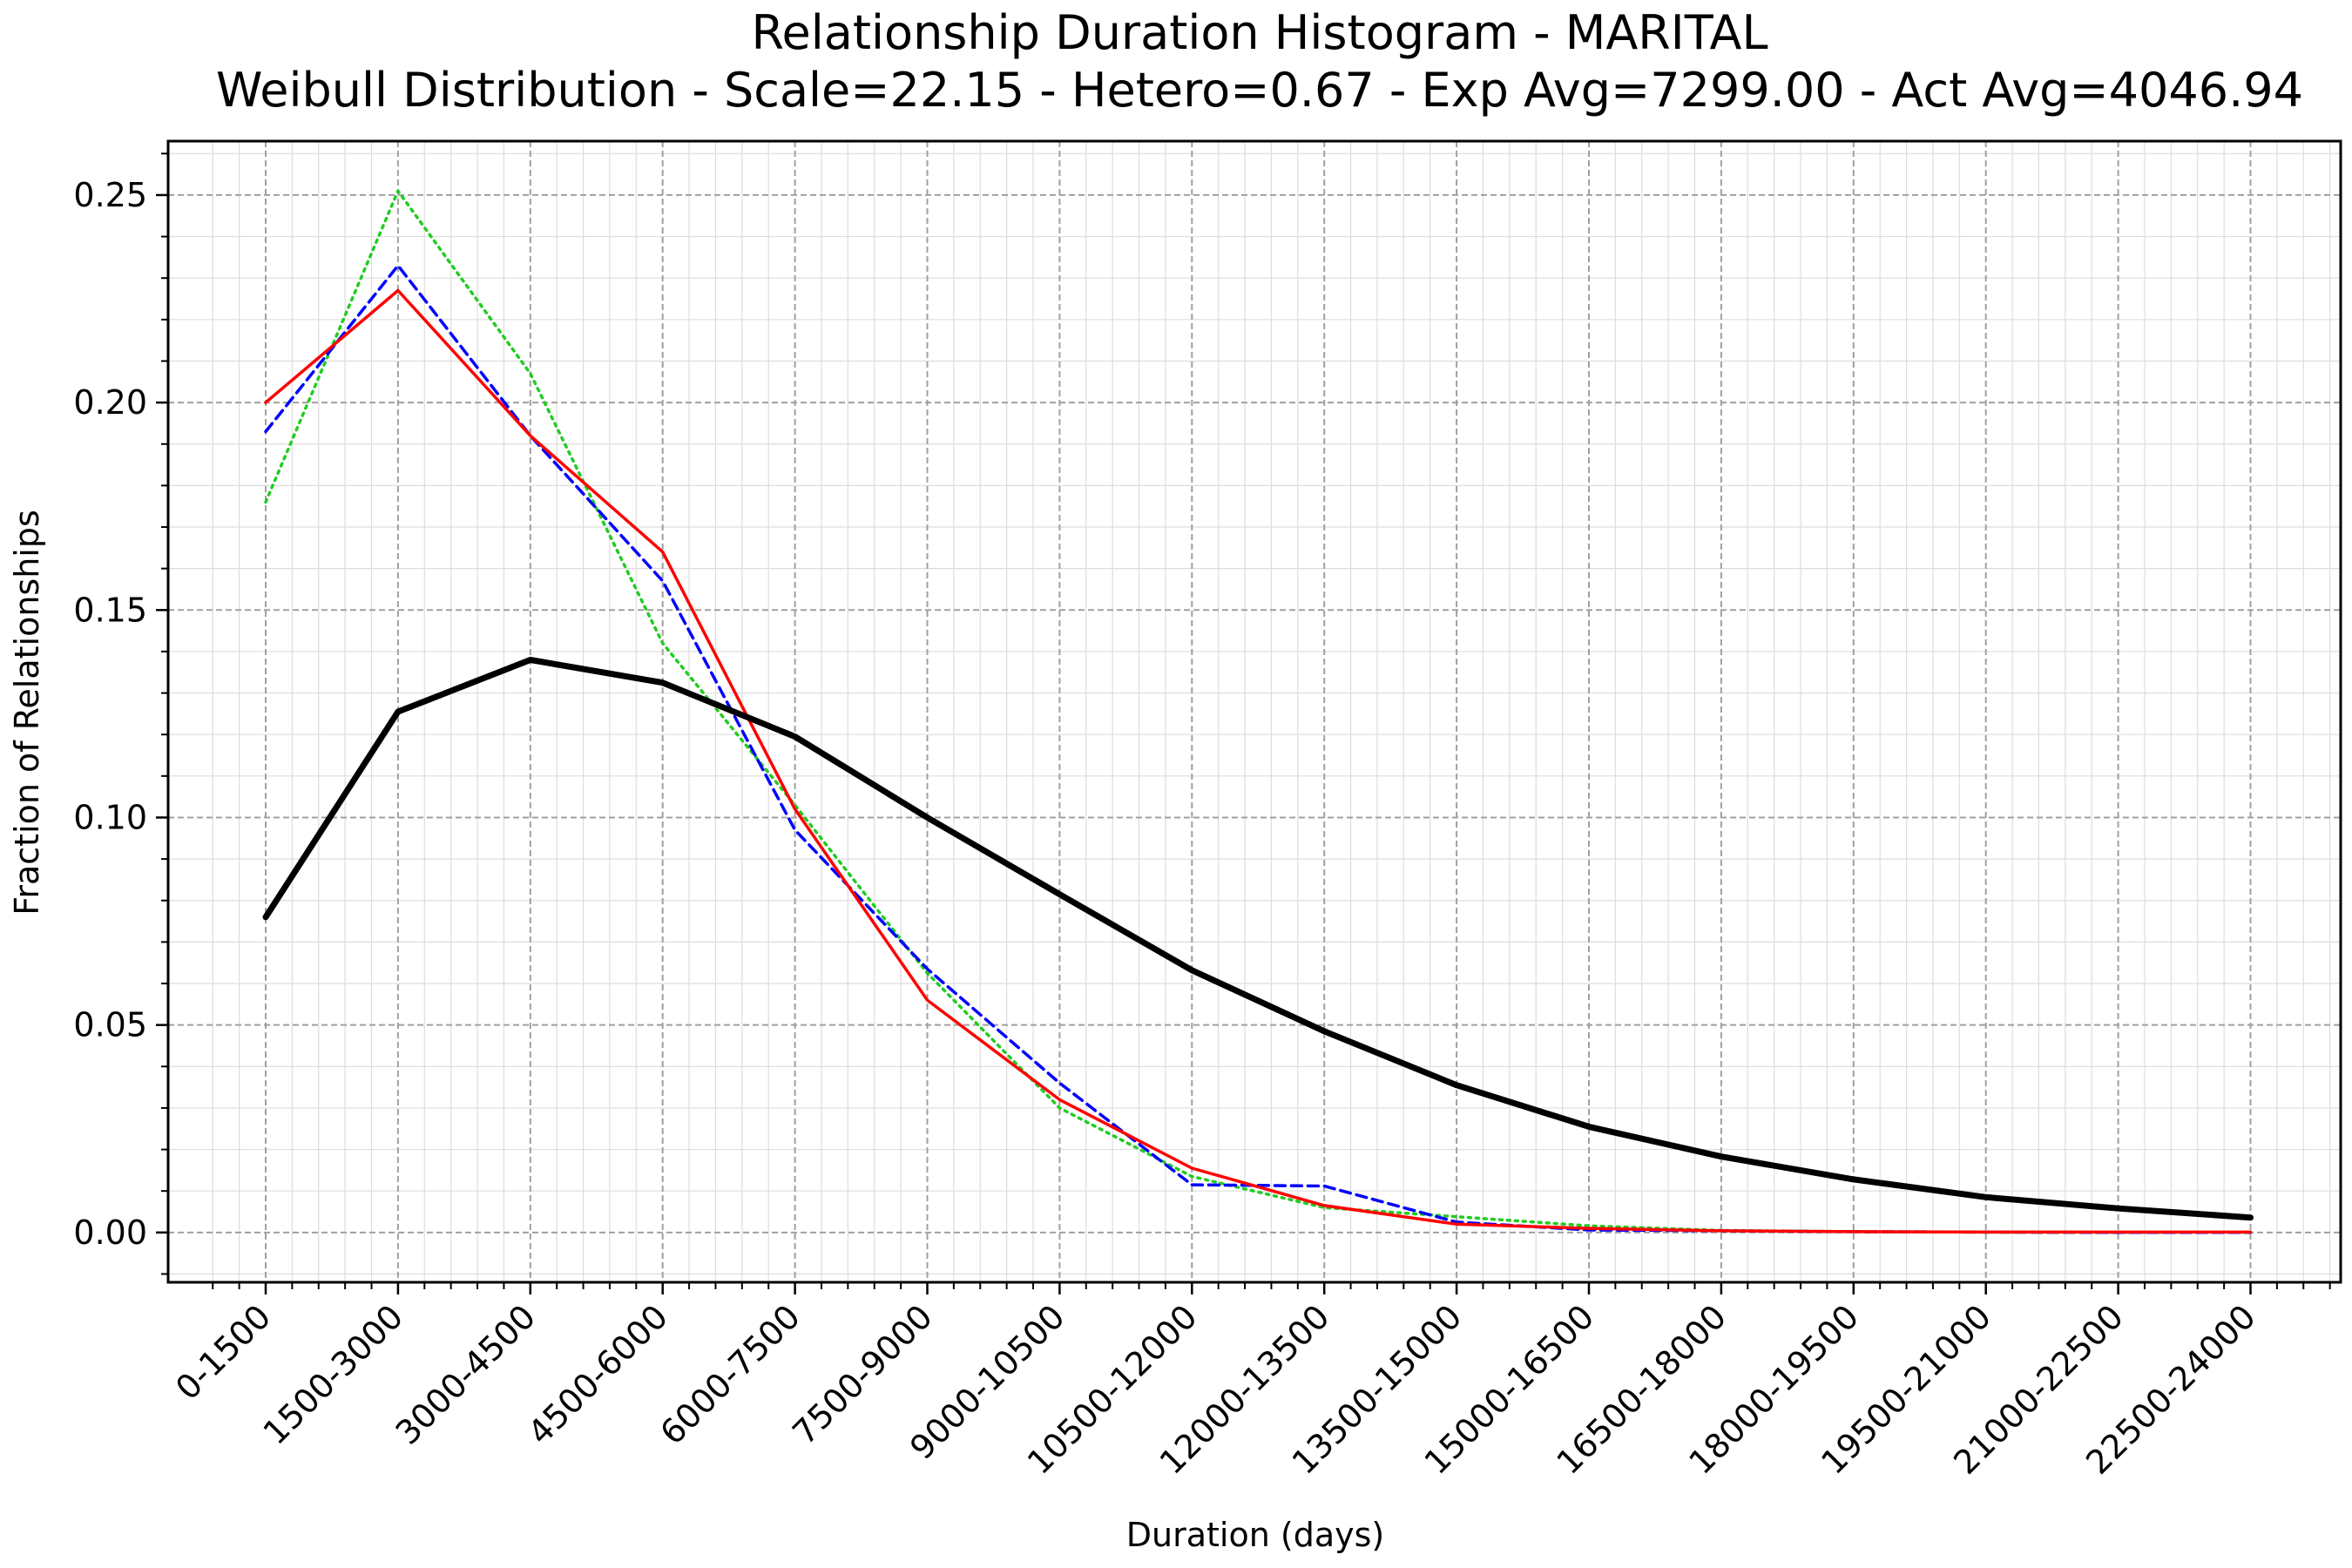 Image resolution: width=2352 pixels, height=1568 pixels. What do you see at coordinates (110, 817) in the screenshot?
I see `y-tick-label: 0.10` at bounding box center [110, 817].